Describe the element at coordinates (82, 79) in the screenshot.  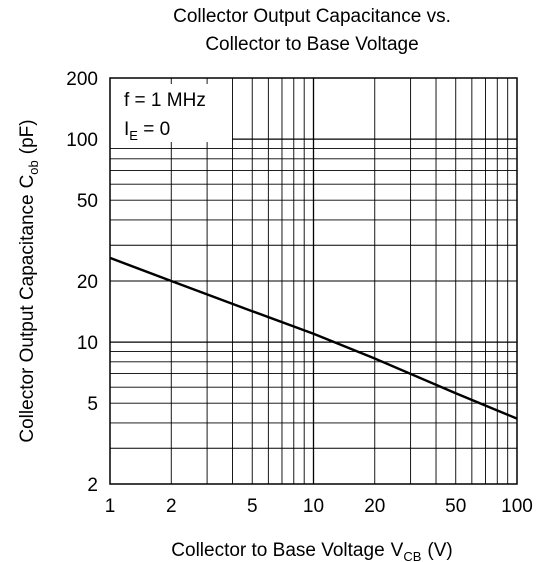
I see `y-tick-label: 200` at that location.